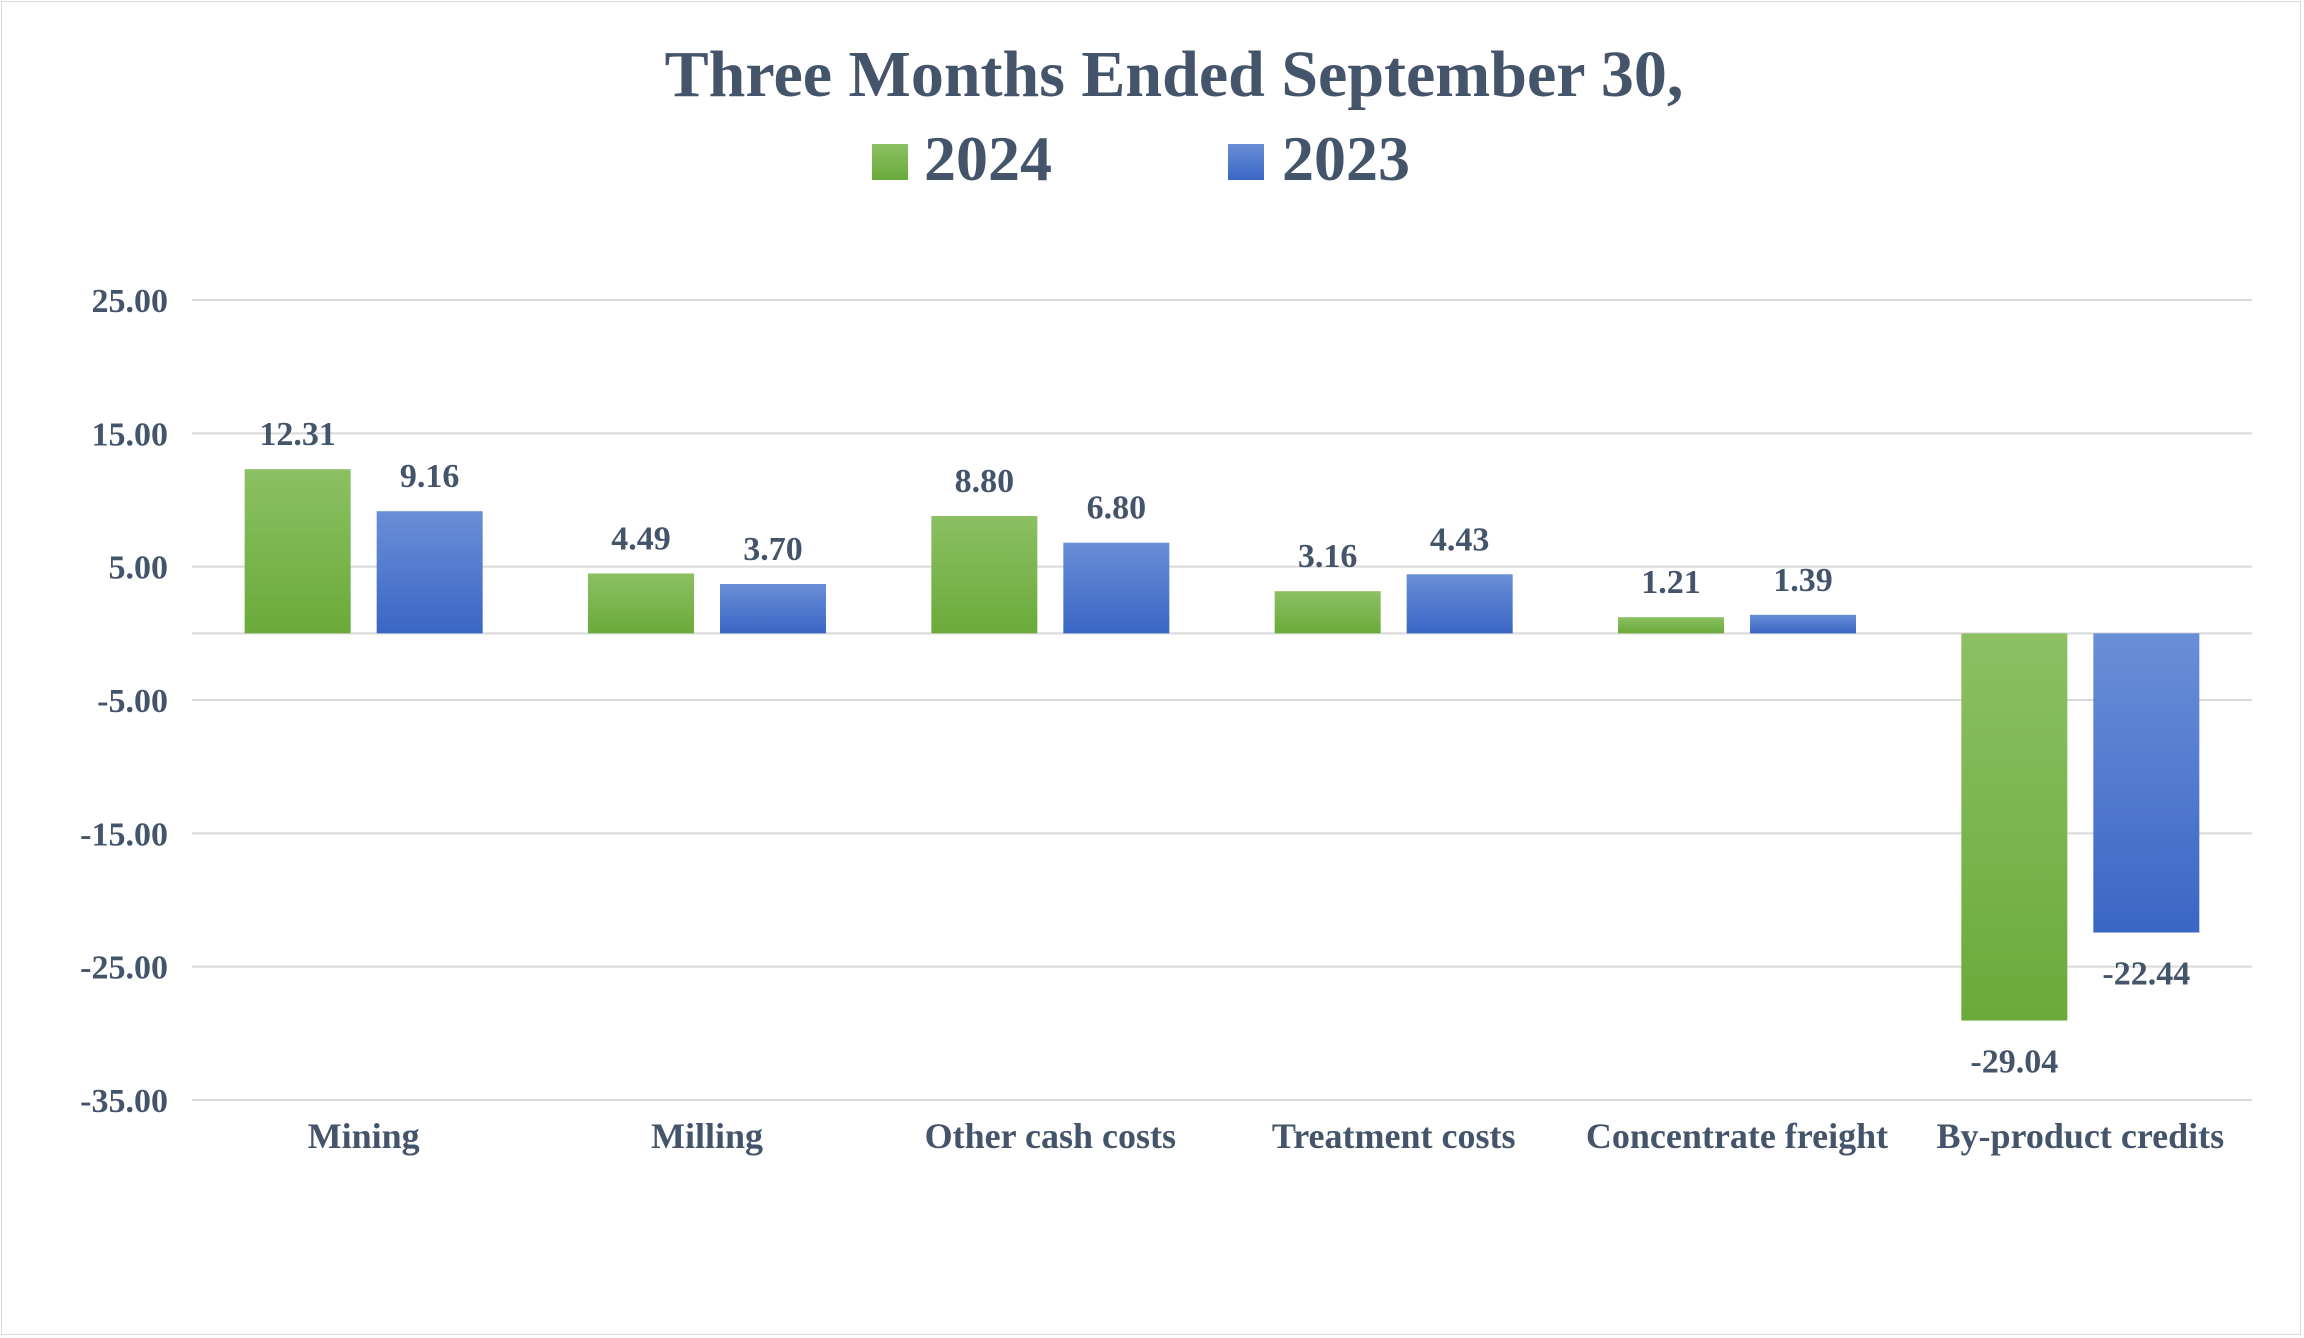 This screenshot has width=2304, height=1338. I want to click on x-category-label: Treatment costs, so click(1394, 1136).